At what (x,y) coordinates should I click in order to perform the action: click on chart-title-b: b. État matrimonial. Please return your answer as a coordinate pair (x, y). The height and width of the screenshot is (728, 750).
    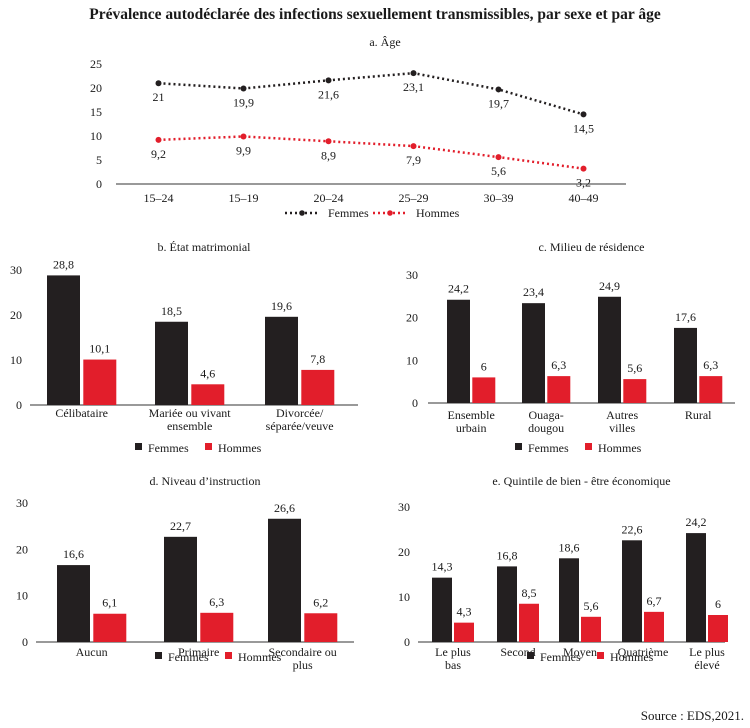
    Looking at the image, I should click on (205, 247).